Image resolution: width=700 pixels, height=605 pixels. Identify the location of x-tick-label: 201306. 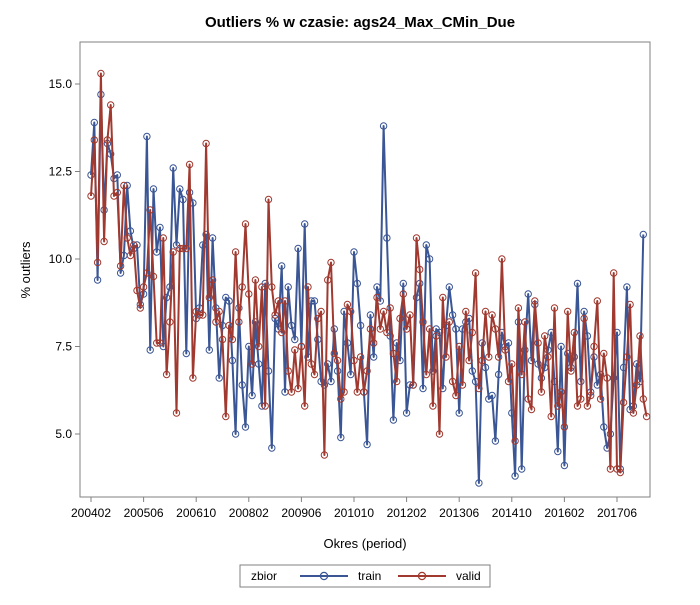
(459, 513).